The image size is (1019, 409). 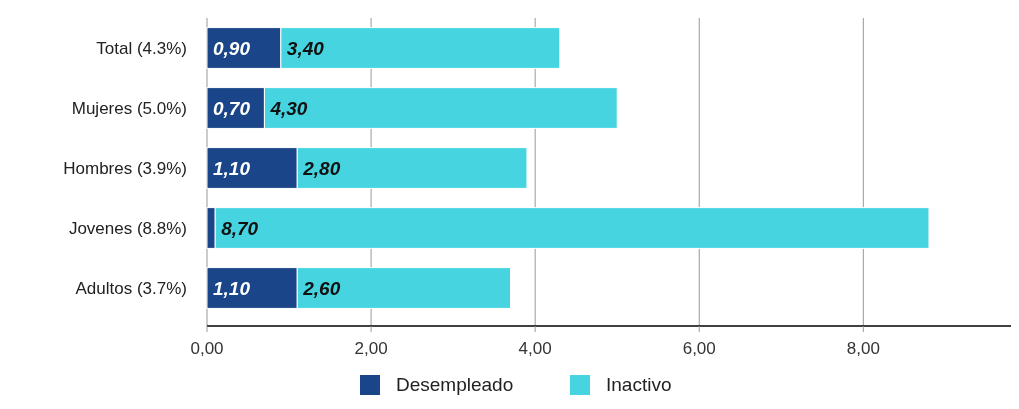 What do you see at coordinates (127, 228) in the screenshot?
I see `y-tick-label: Jovenes (8.8%)` at bounding box center [127, 228].